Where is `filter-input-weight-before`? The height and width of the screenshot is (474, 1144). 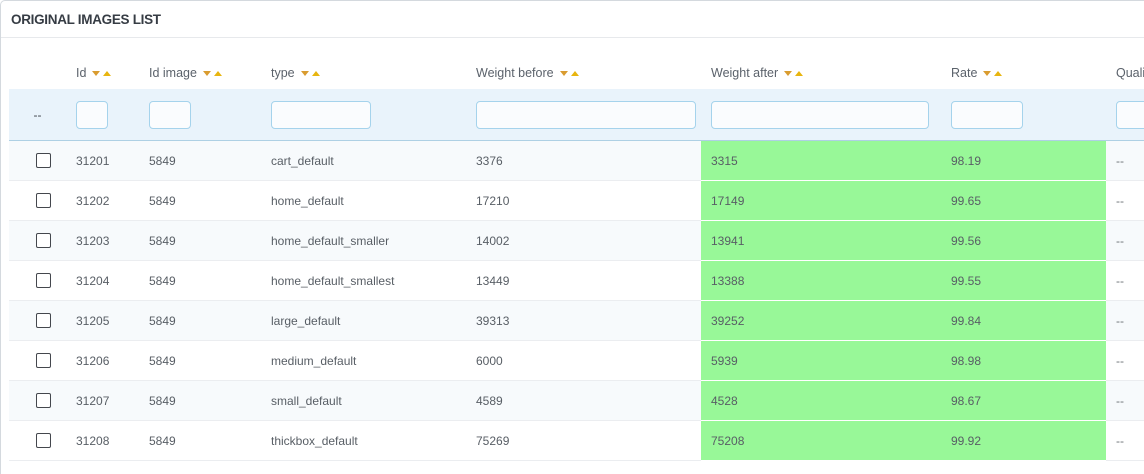 filter-input-weight-before is located at coordinates (586, 114).